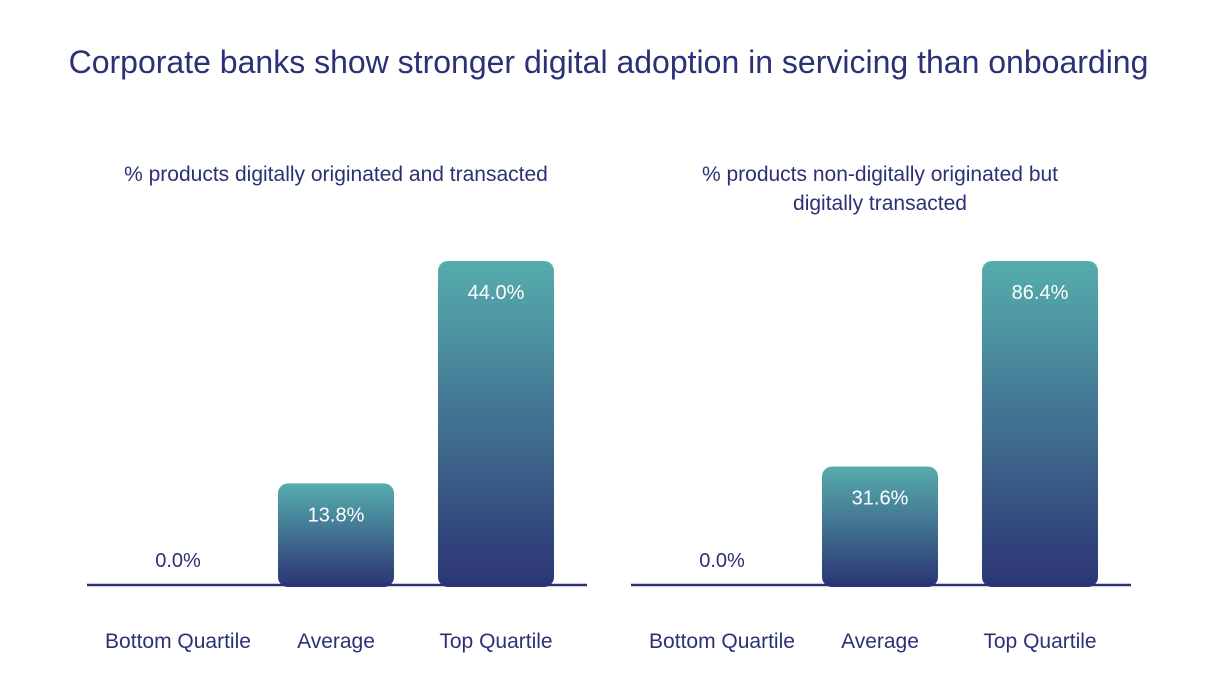 The height and width of the screenshot is (692, 1217). Describe the element at coordinates (880, 499) in the screenshot. I see `data-label: 31.6%` at that location.